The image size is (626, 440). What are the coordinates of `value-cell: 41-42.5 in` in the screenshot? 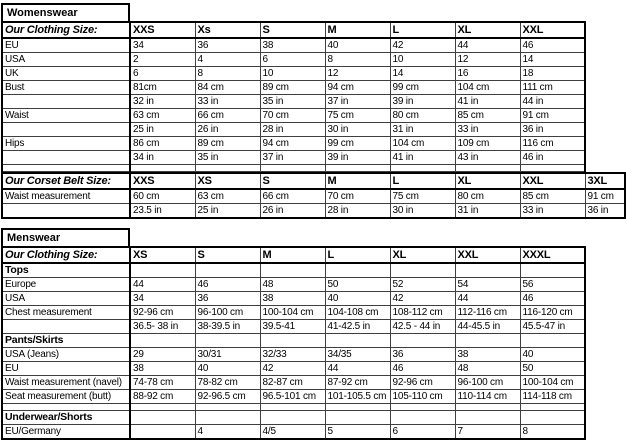 It's located at (357, 326).